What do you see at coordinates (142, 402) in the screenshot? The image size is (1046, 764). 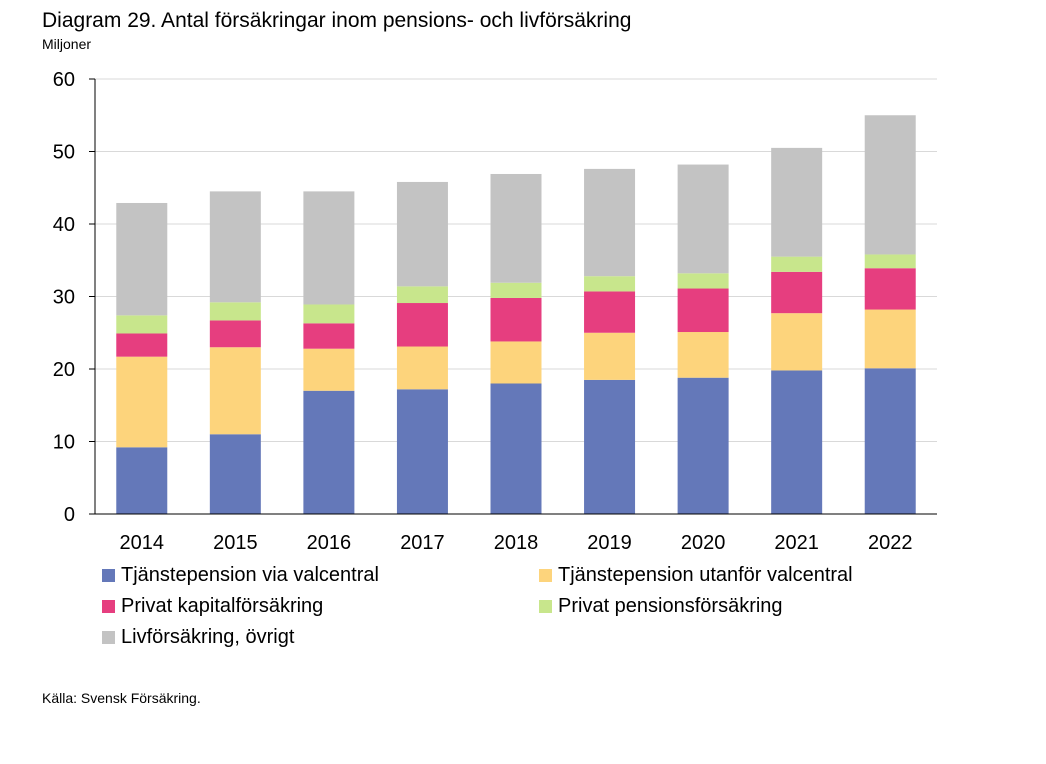 I see `bar-segment-2014-s1` at bounding box center [142, 402].